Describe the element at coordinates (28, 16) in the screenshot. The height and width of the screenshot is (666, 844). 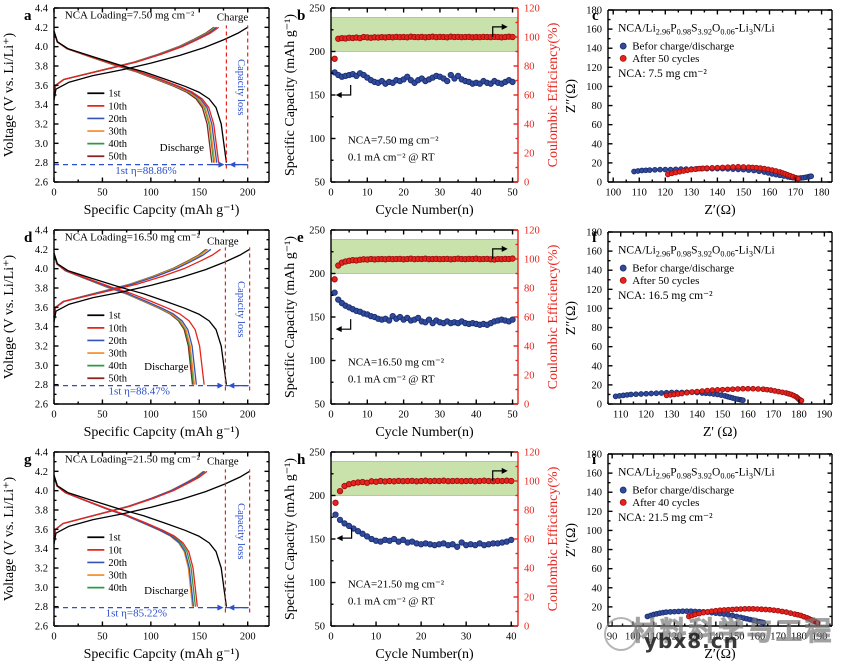
I see `svg-text: a` at that location.